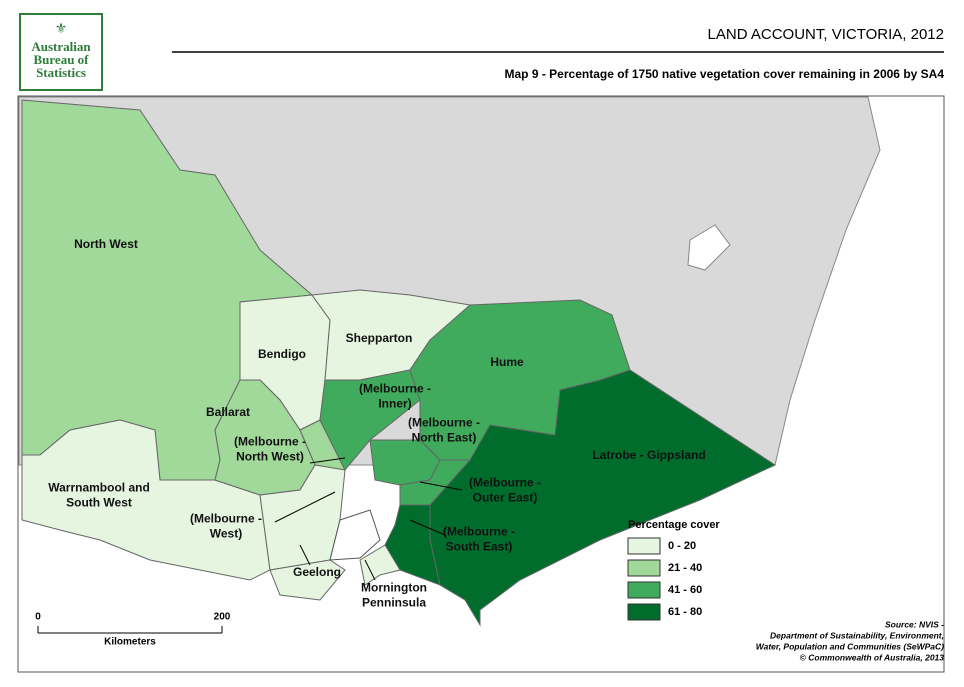 This screenshot has height=687, width=964. What do you see at coordinates (222, 617) in the screenshot?
I see `scale-tick-label: 200` at bounding box center [222, 617].